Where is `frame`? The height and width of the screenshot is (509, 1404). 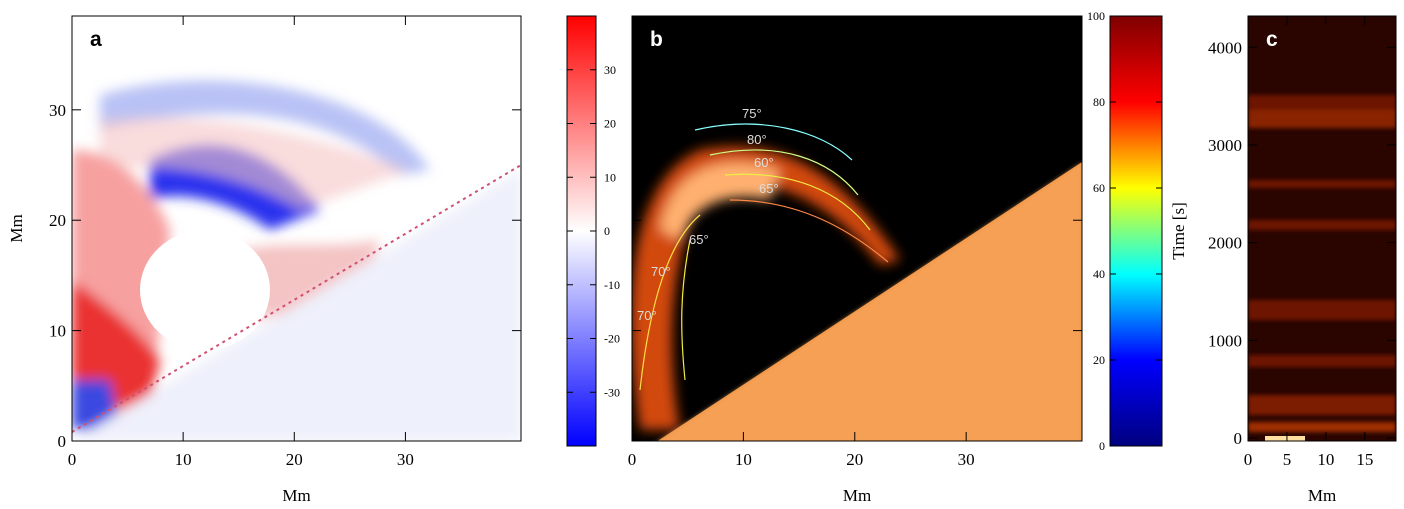
frame is located at coordinates (1322, 228).